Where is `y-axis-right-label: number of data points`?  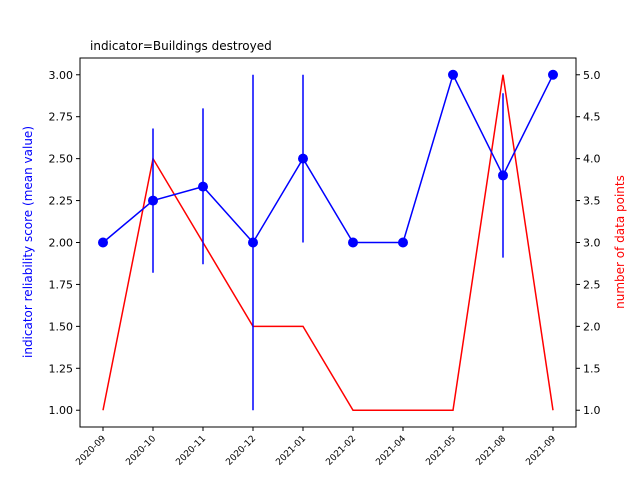
y-axis-right-label: number of data points is located at coordinates (620, 242).